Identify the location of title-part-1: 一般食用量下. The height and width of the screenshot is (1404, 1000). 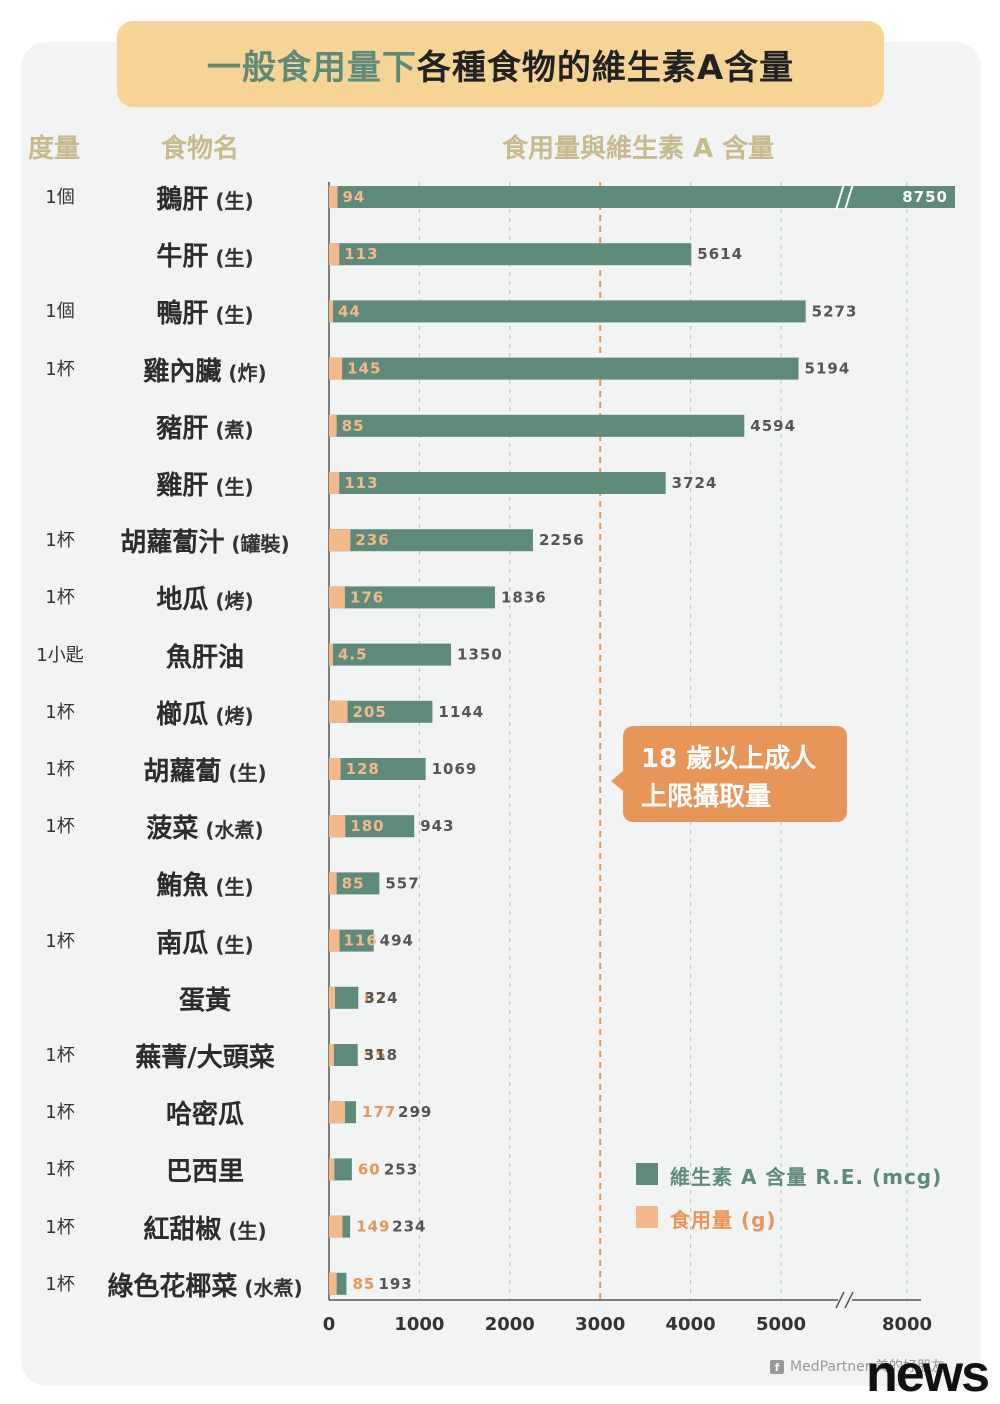
(311, 67).